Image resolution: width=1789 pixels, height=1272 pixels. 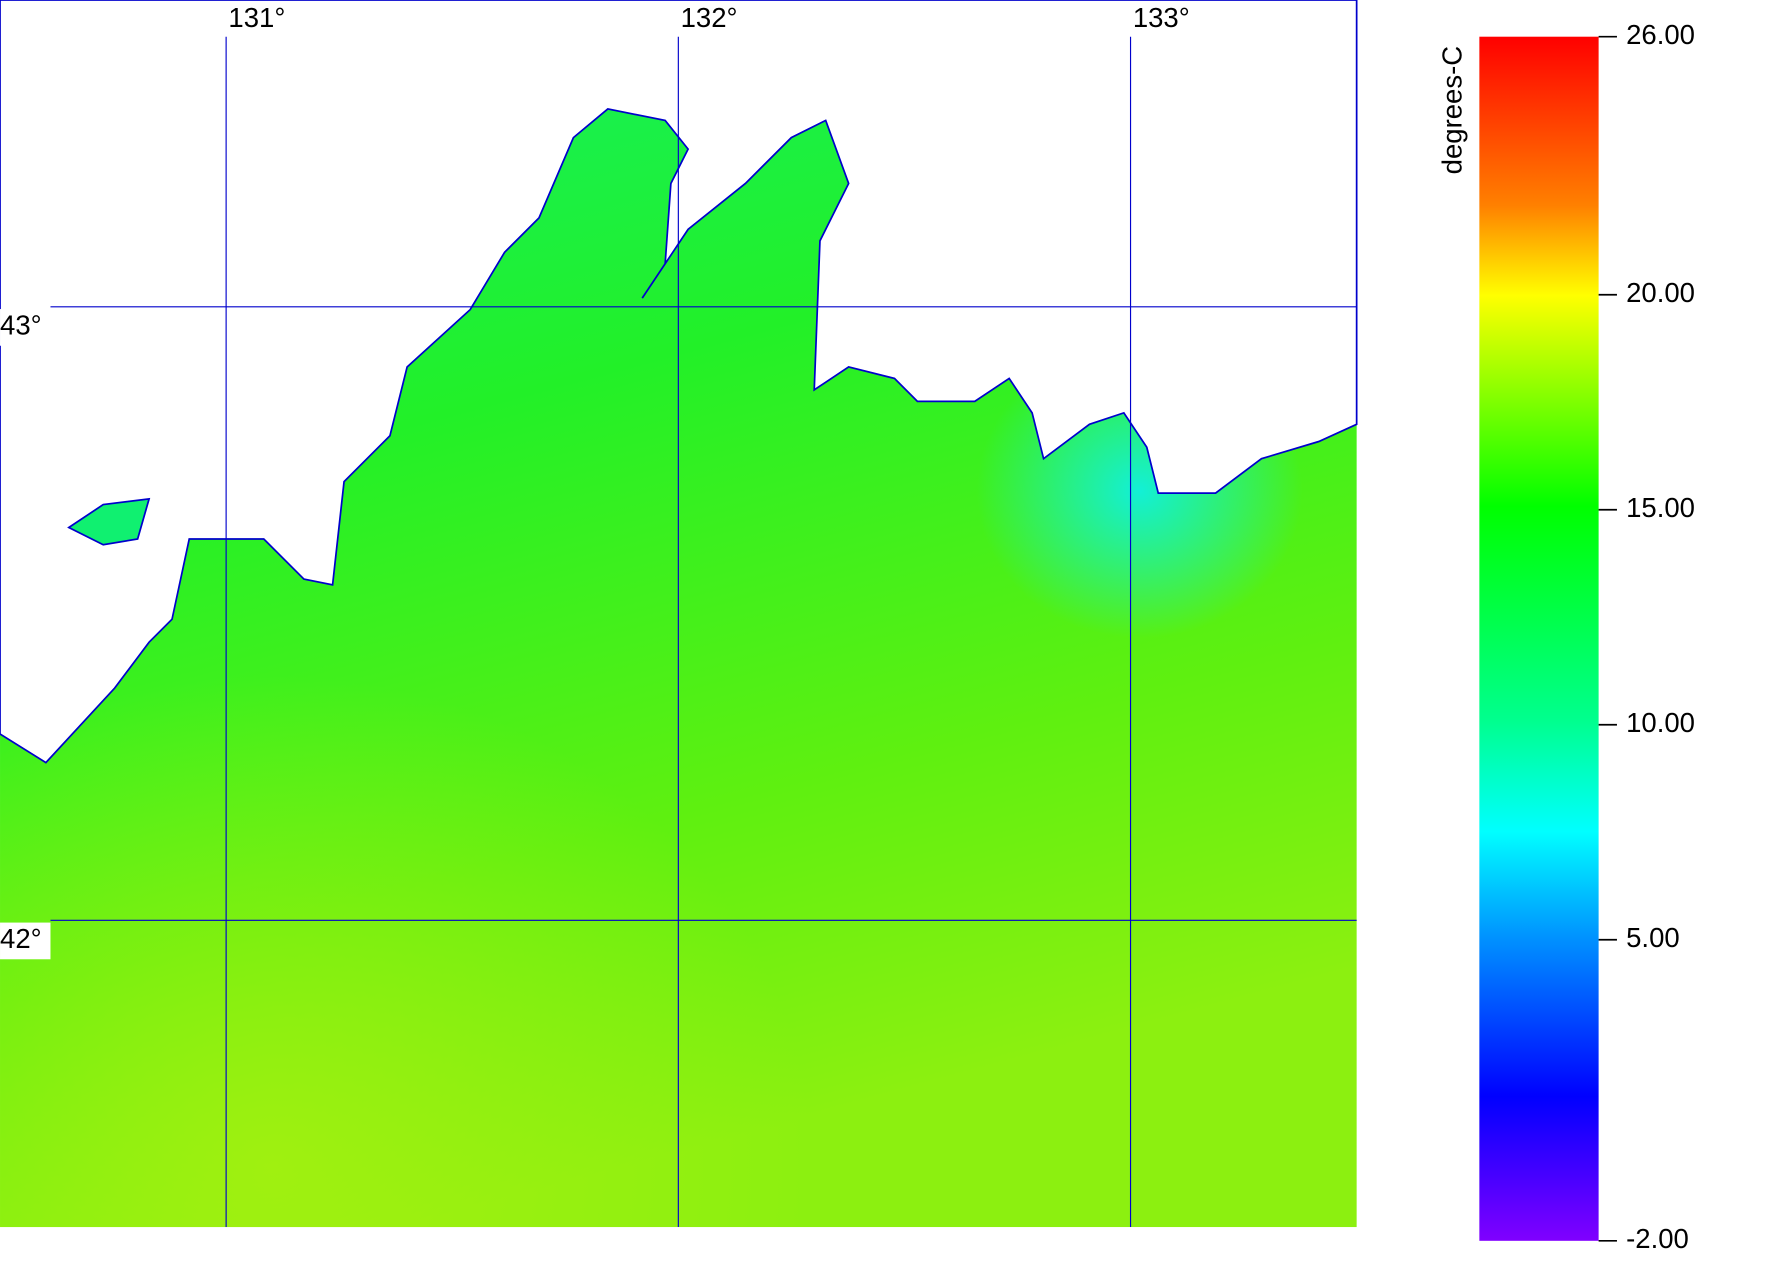 I want to click on colorbar-tick-label: -2.00, so click(x=1657, y=1238).